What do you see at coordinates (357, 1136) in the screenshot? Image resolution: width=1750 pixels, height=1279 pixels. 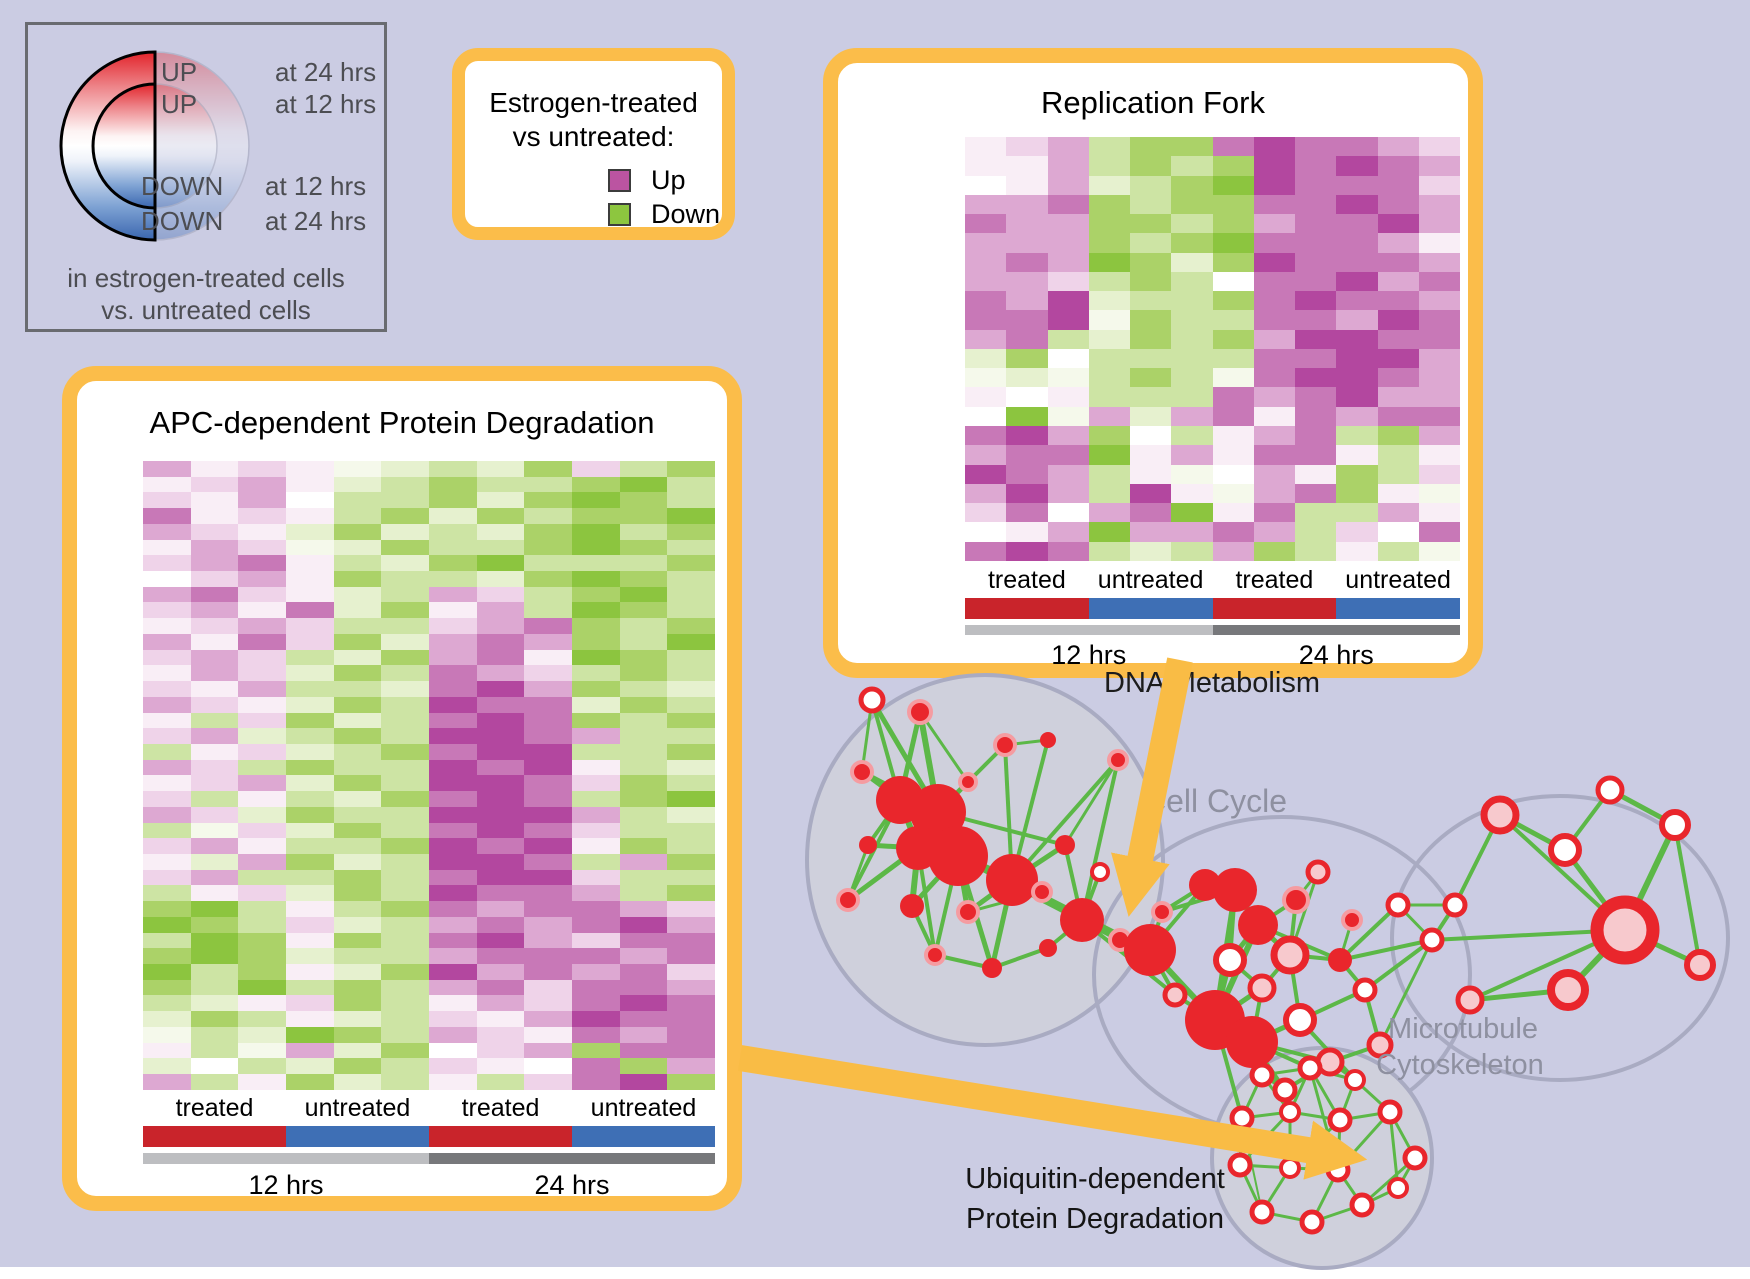 I see `untreated-bar` at bounding box center [357, 1136].